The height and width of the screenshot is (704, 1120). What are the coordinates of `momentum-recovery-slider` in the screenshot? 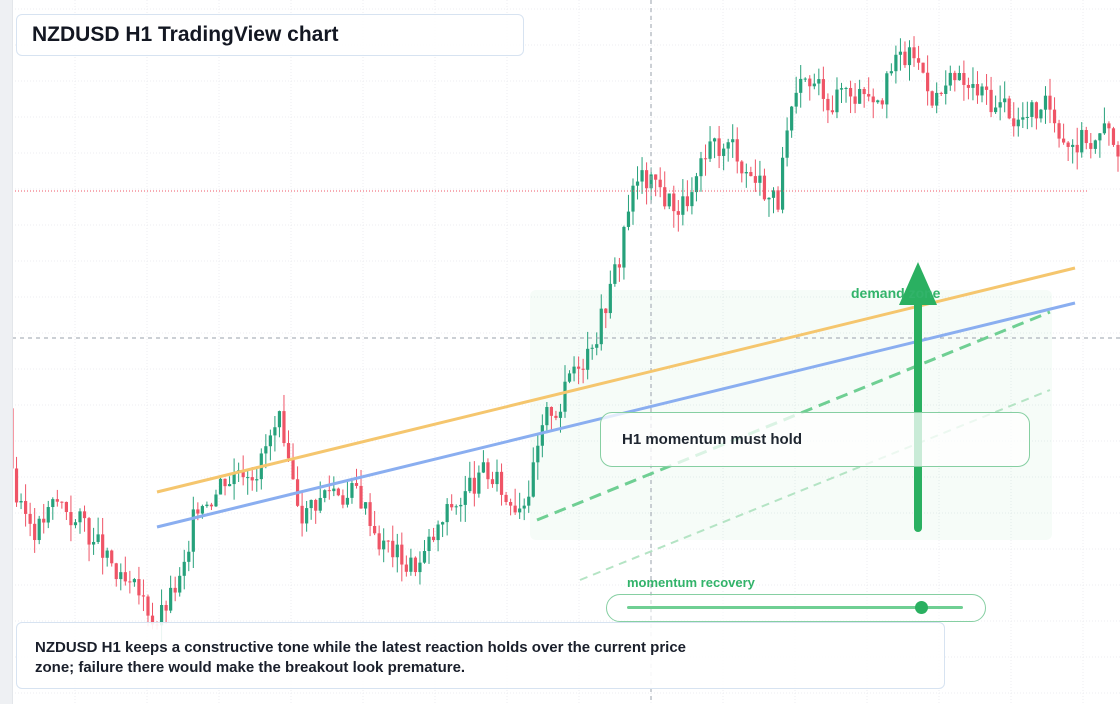 It's located at (796, 608).